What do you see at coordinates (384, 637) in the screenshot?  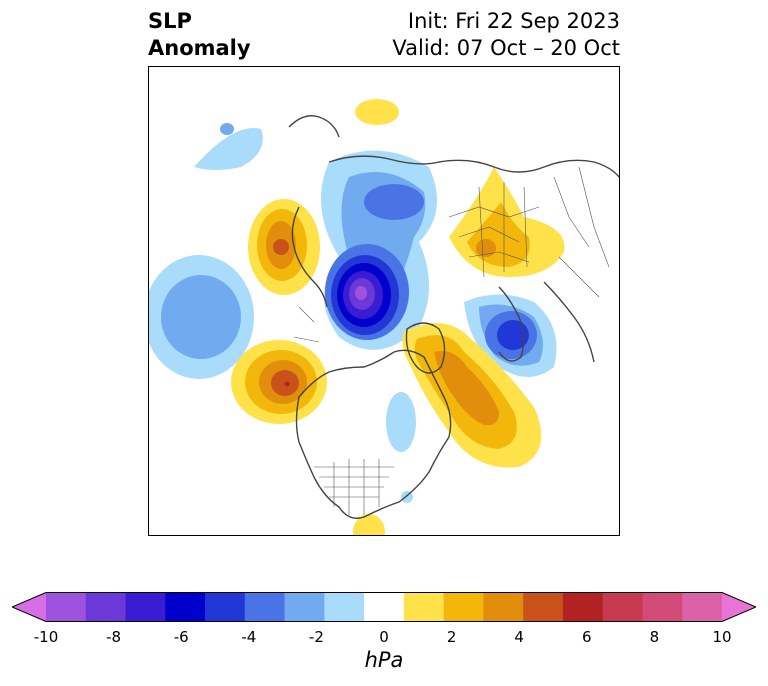 I see `colorbar-tick-label: 0` at bounding box center [384, 637].